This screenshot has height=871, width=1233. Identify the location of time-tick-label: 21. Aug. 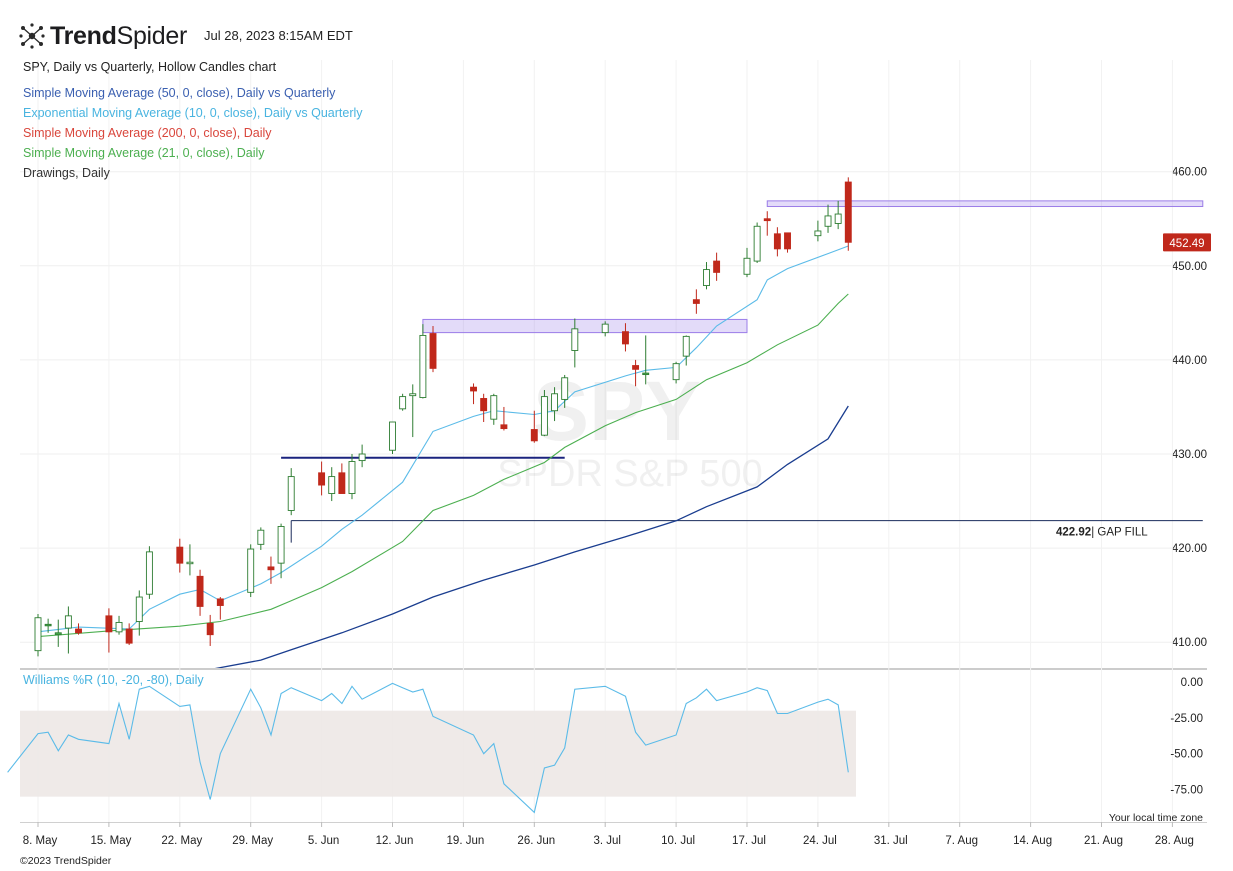
(1103, 841).